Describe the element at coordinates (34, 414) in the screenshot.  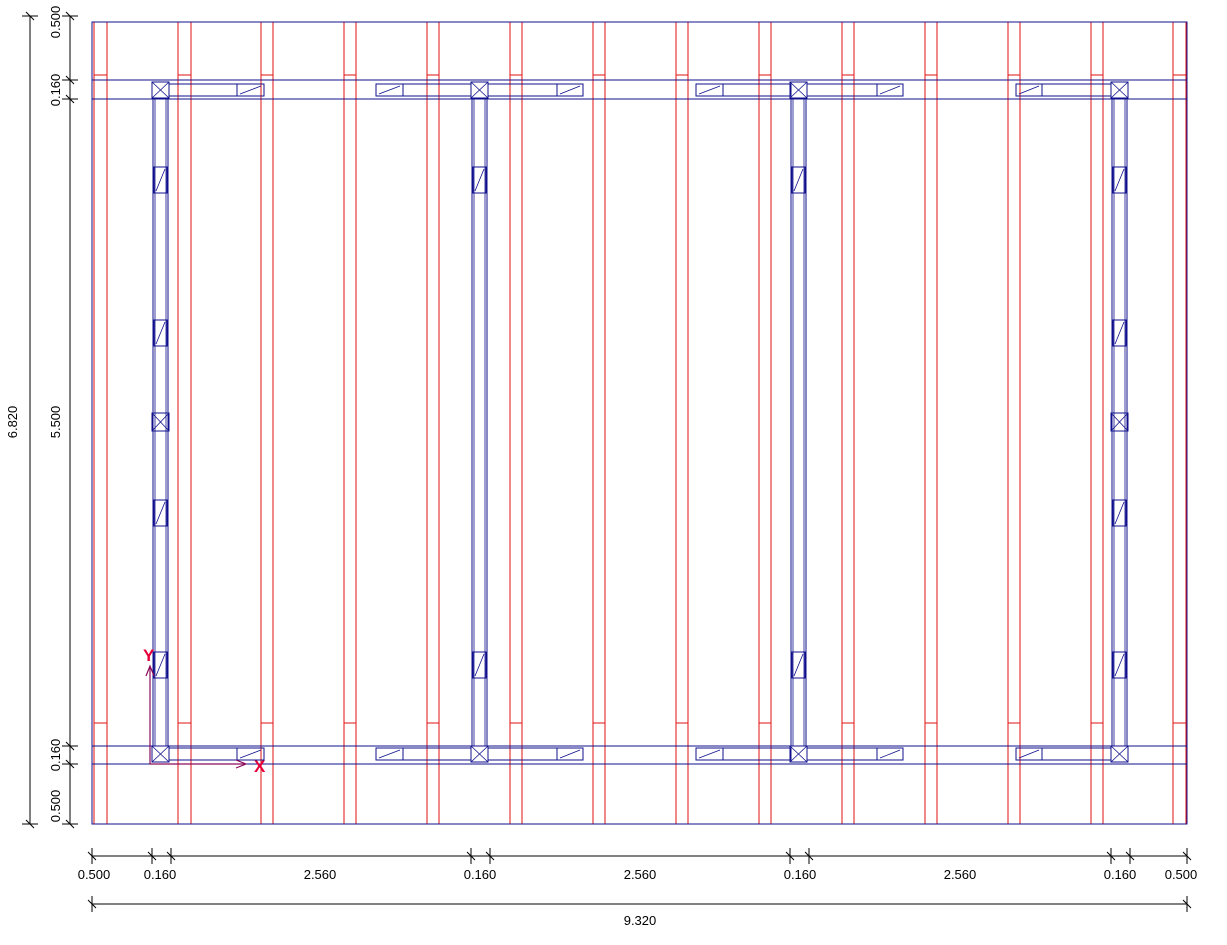
I see `vertical-dimension-labels: 0.500 0.160 5.500 0.160 0.500 6.820` at that location.